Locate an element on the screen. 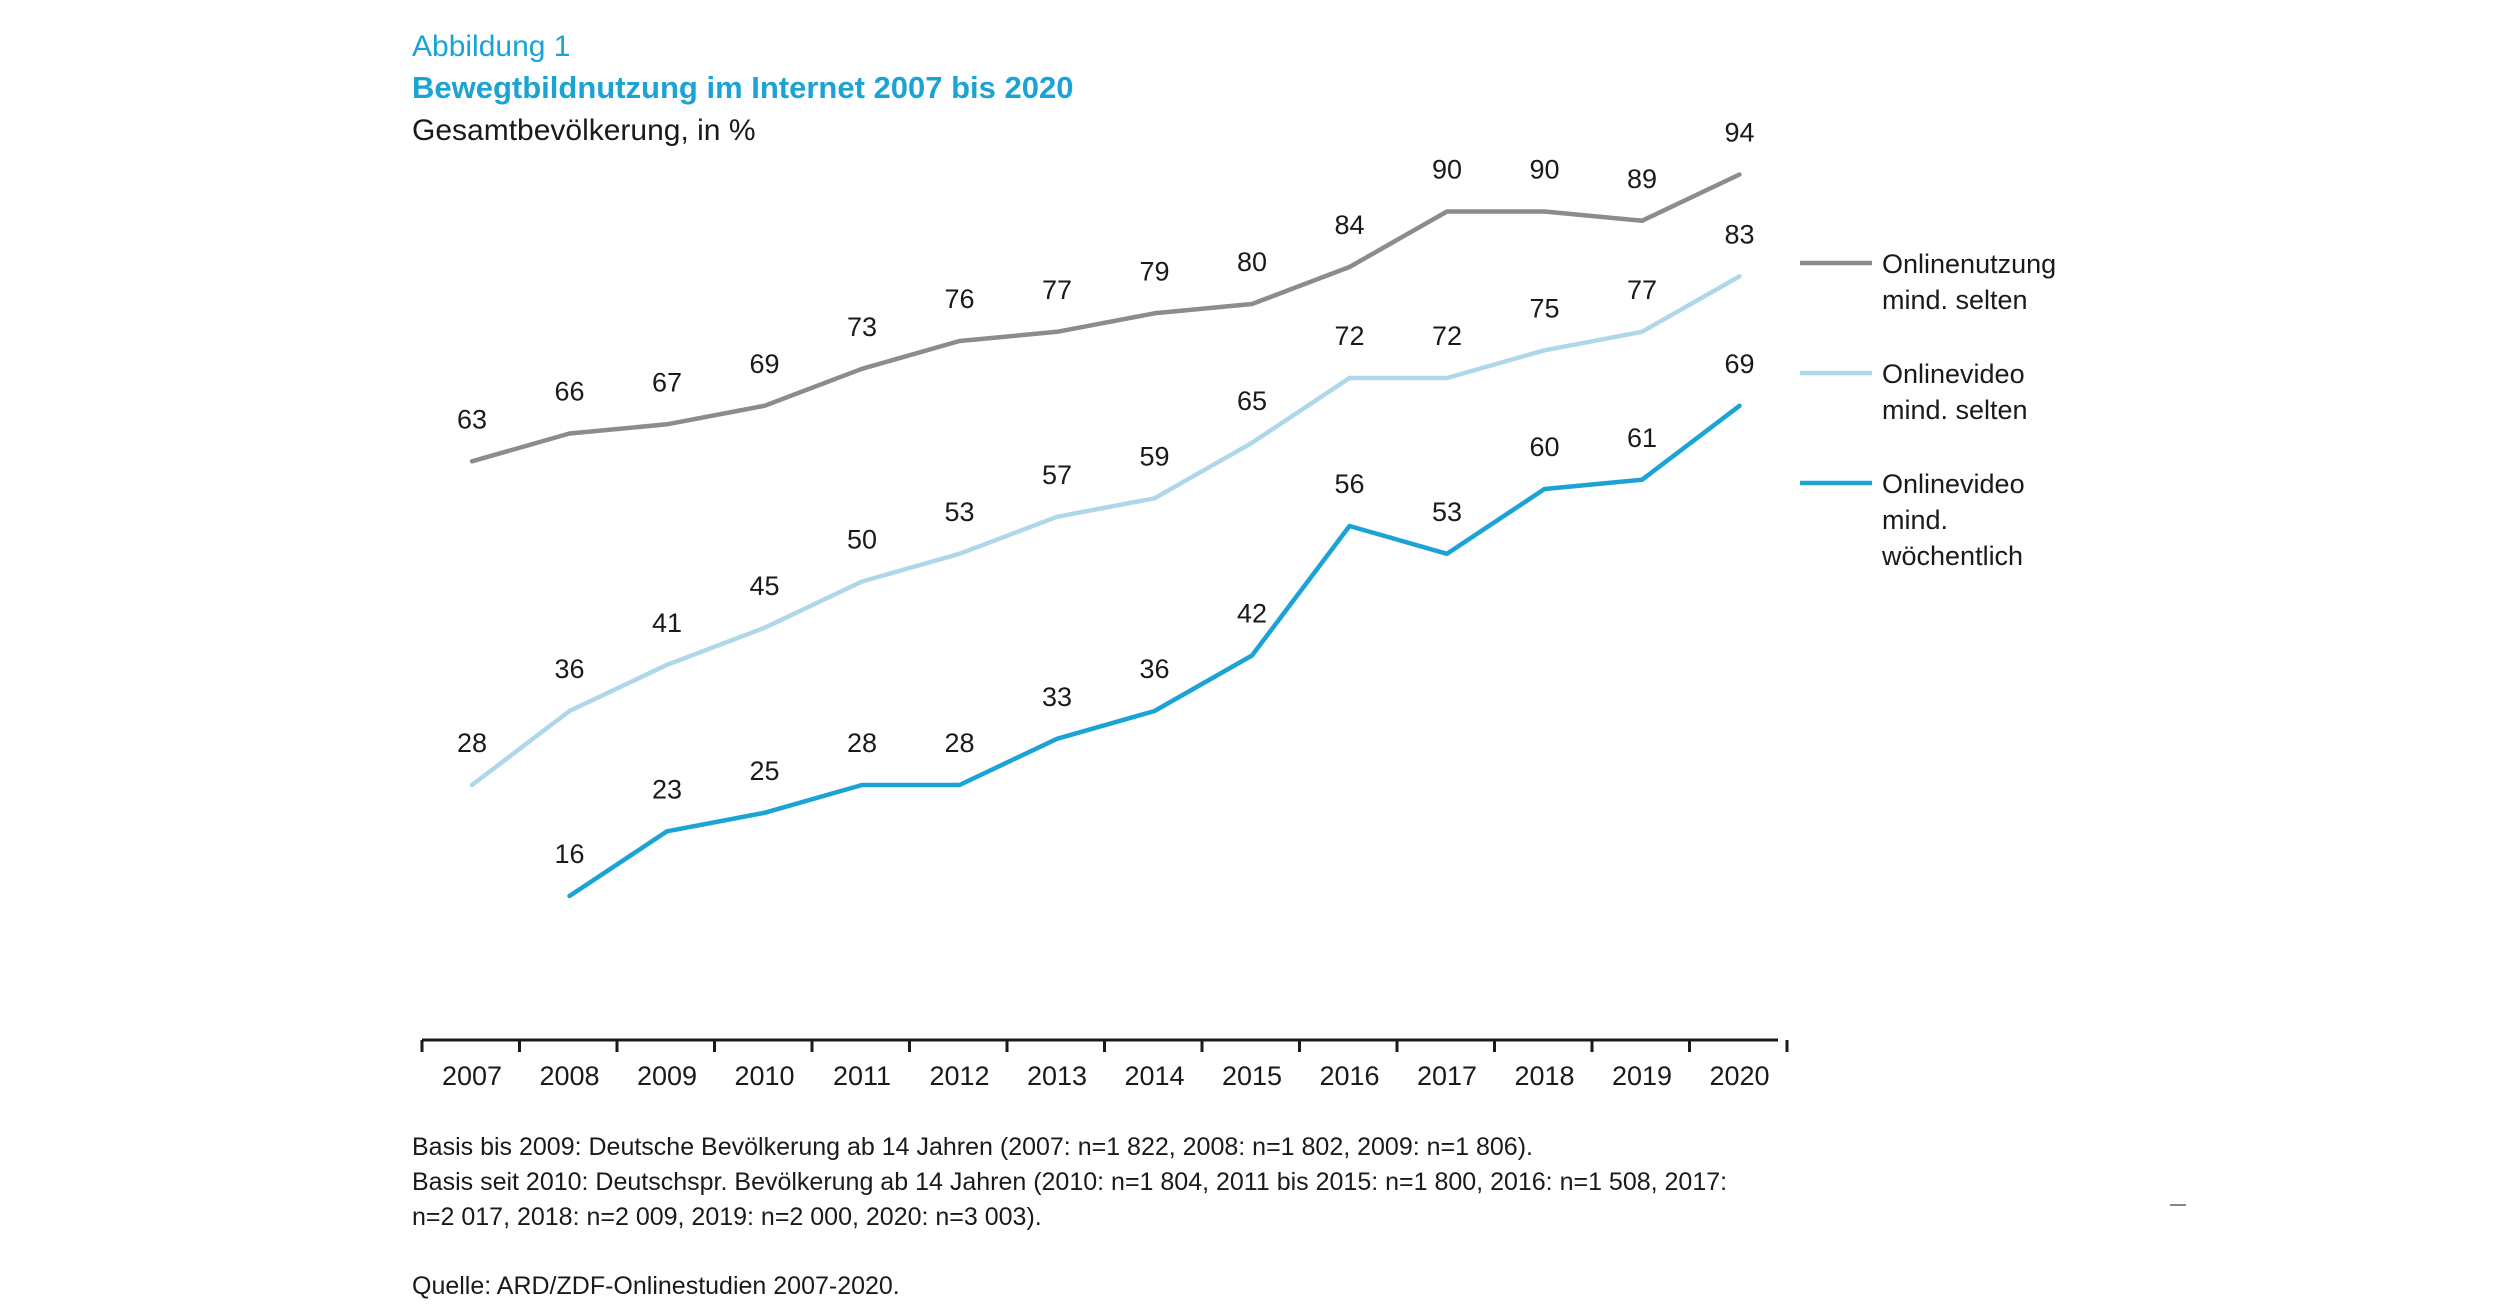 Image resolution: width=2500 pixels, height=1309 pixels. data-label: 73 is located at coordinates (862, 327).